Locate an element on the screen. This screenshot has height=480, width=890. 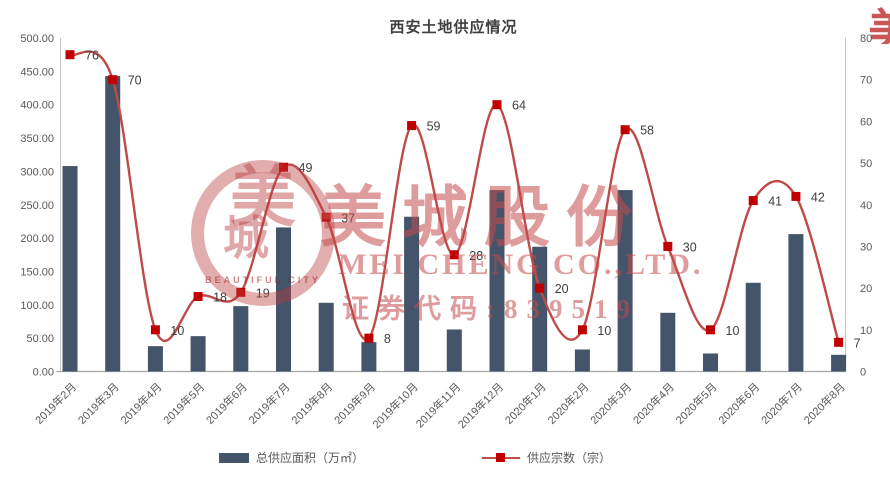
data-label: 37 is located at coordinates (348, 218).